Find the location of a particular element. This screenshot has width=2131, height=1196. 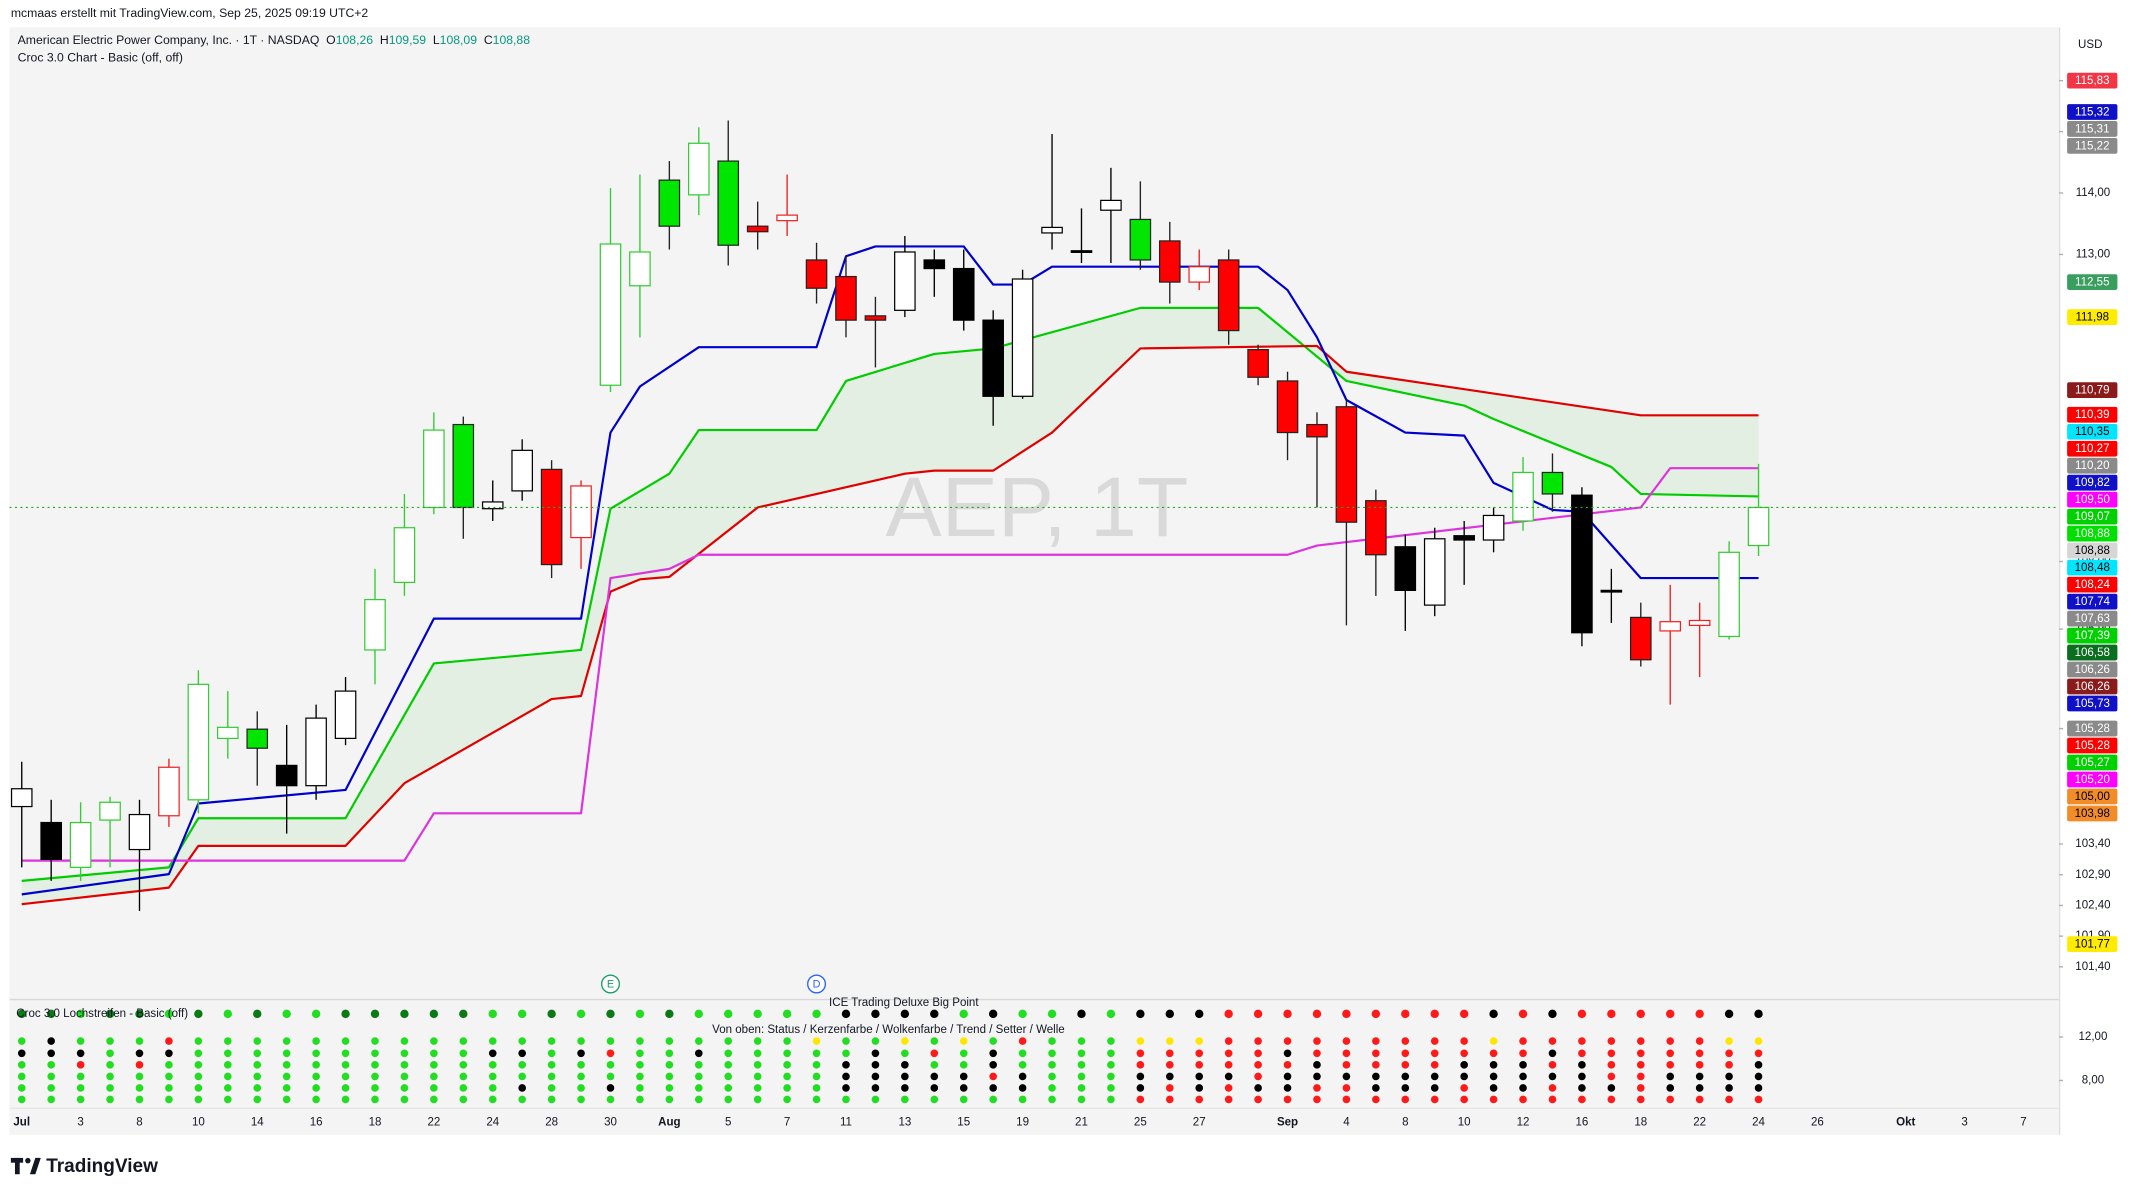

x-tick-label: Jul is located at coordinates (21, 1123).